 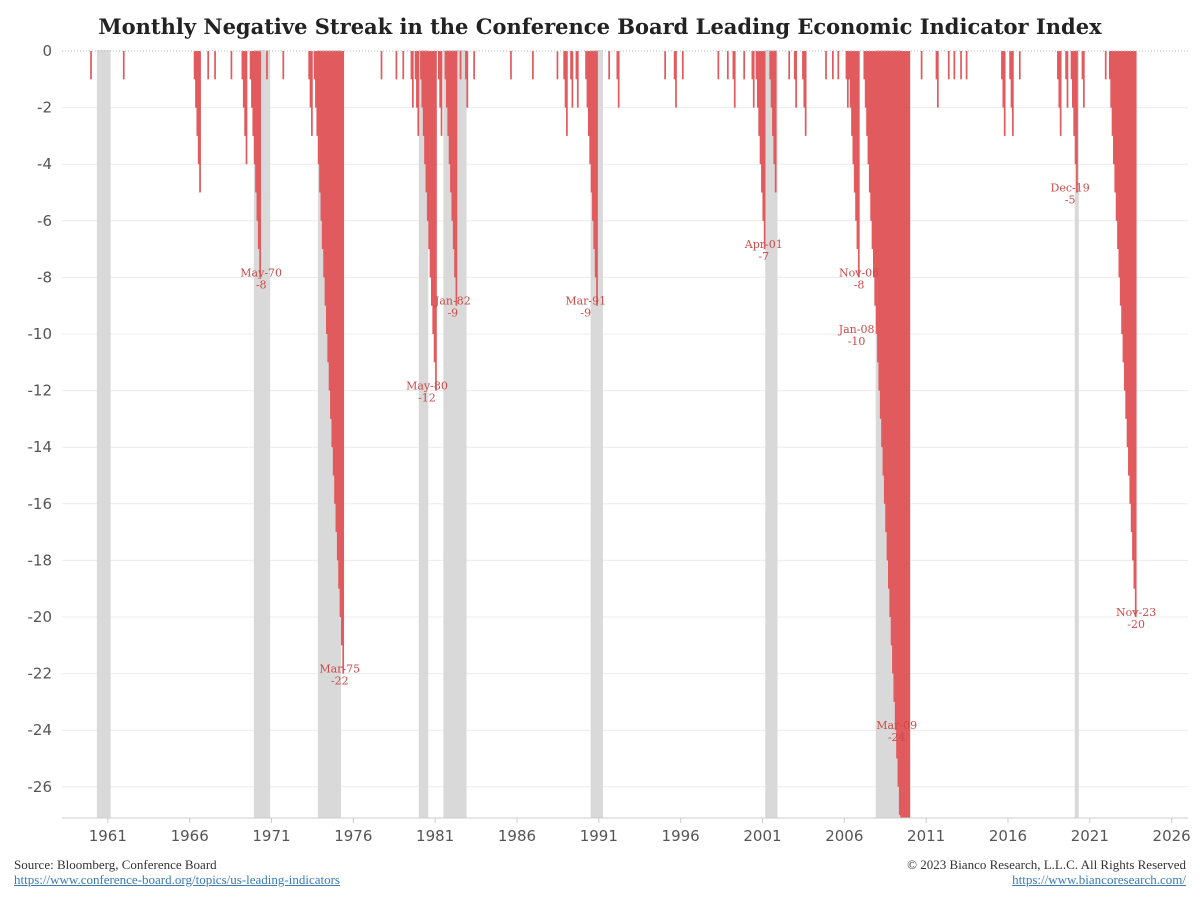 What do you see at coordinates (435, 836) in the screenshot?
I see `x-tick-label: 1981` at bounding box center [435, 836].